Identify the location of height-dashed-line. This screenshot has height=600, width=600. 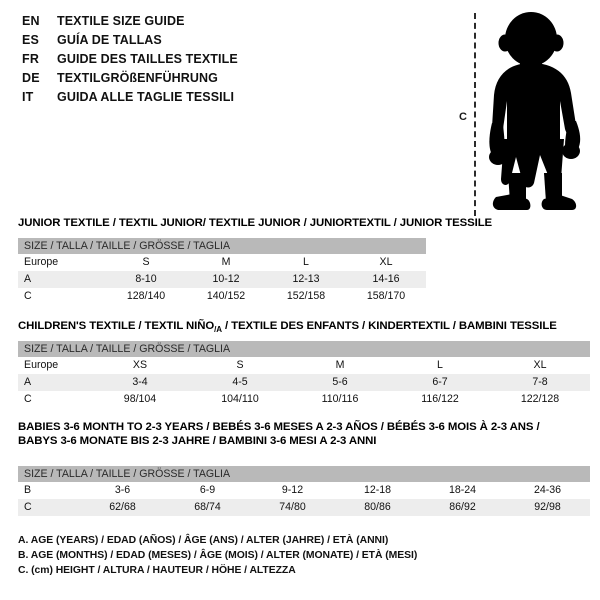
(475, 114).